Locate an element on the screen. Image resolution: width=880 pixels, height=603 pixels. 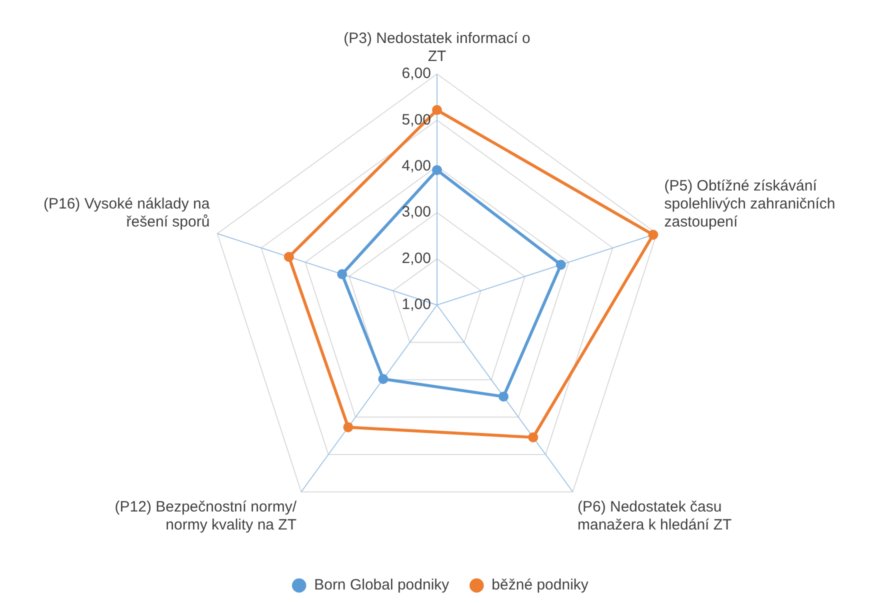
y-tick-label: 2,00 is located at coordinates (416, 258).